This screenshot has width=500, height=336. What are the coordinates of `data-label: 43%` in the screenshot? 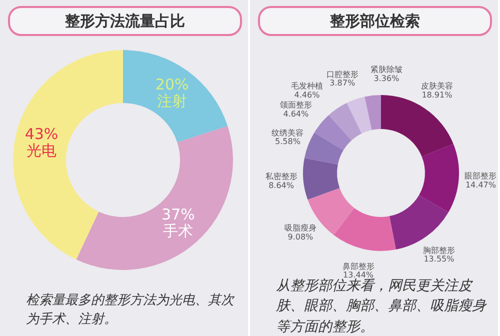 It's located at (41, 133).